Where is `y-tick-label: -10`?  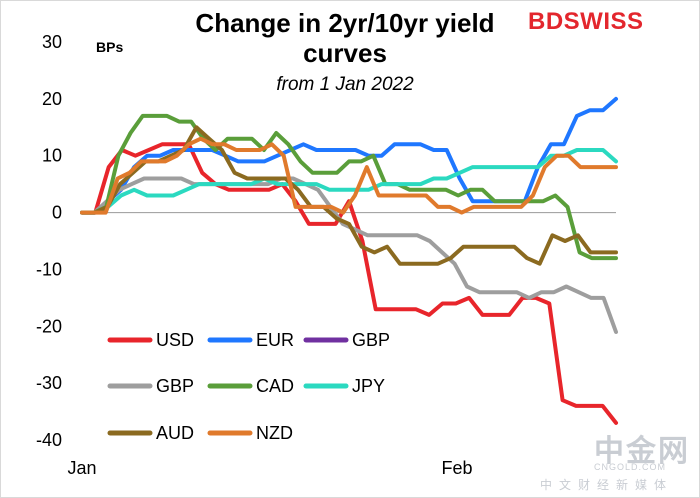
y-tick-label: -10 is located at coordinates (49, 269).